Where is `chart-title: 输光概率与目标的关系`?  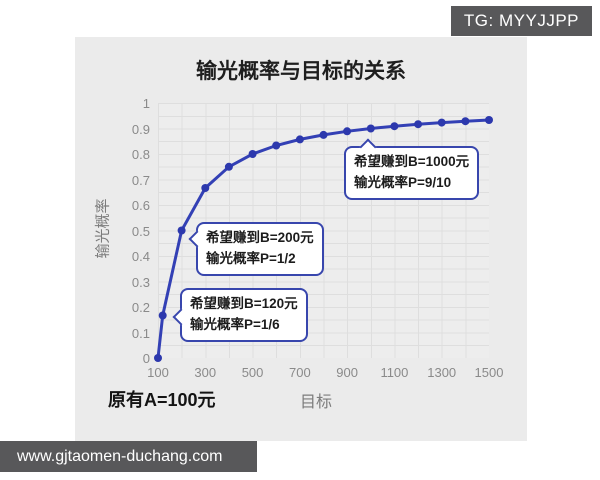 chart-title: 输光概率与目标的关系 is located at coordinates (301, 71).